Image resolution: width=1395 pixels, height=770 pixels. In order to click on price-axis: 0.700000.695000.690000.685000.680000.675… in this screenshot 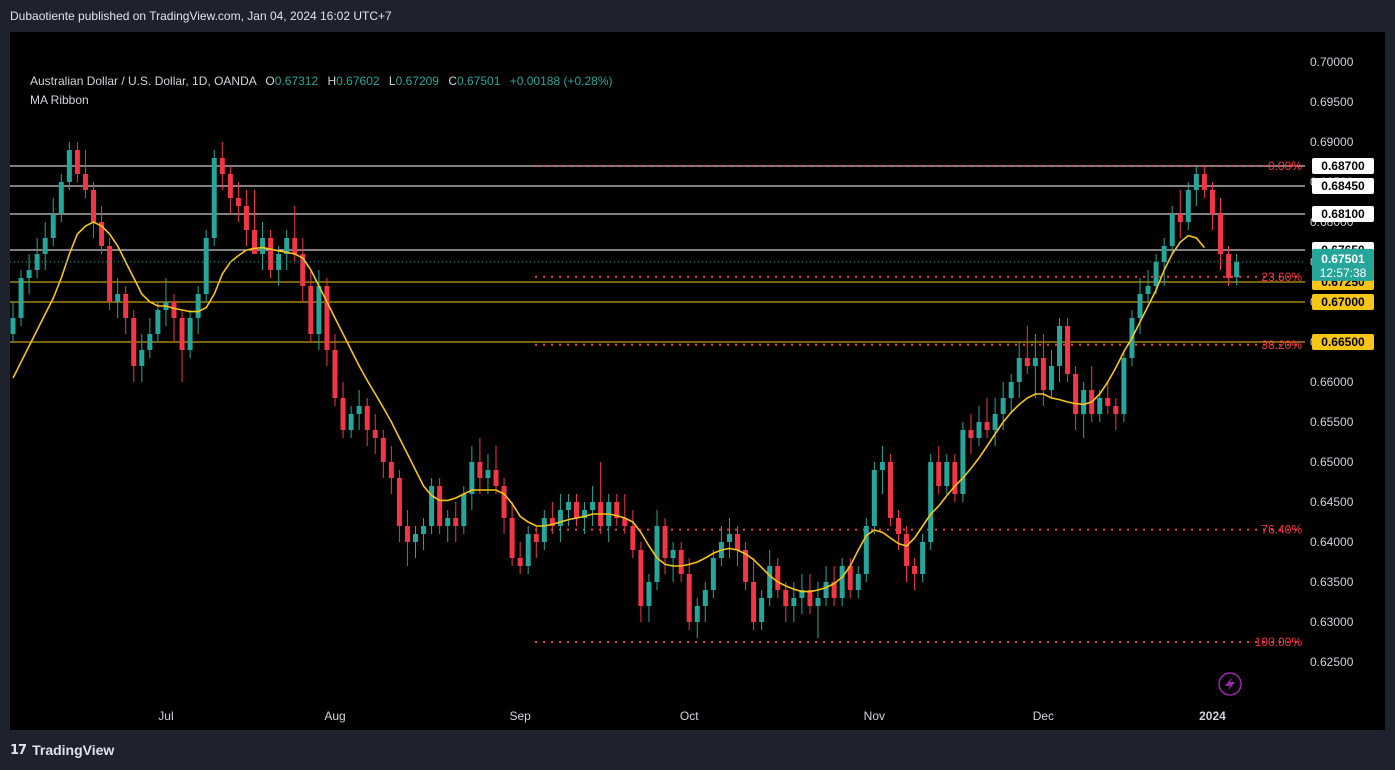, I will do `click(1332, 362)`.